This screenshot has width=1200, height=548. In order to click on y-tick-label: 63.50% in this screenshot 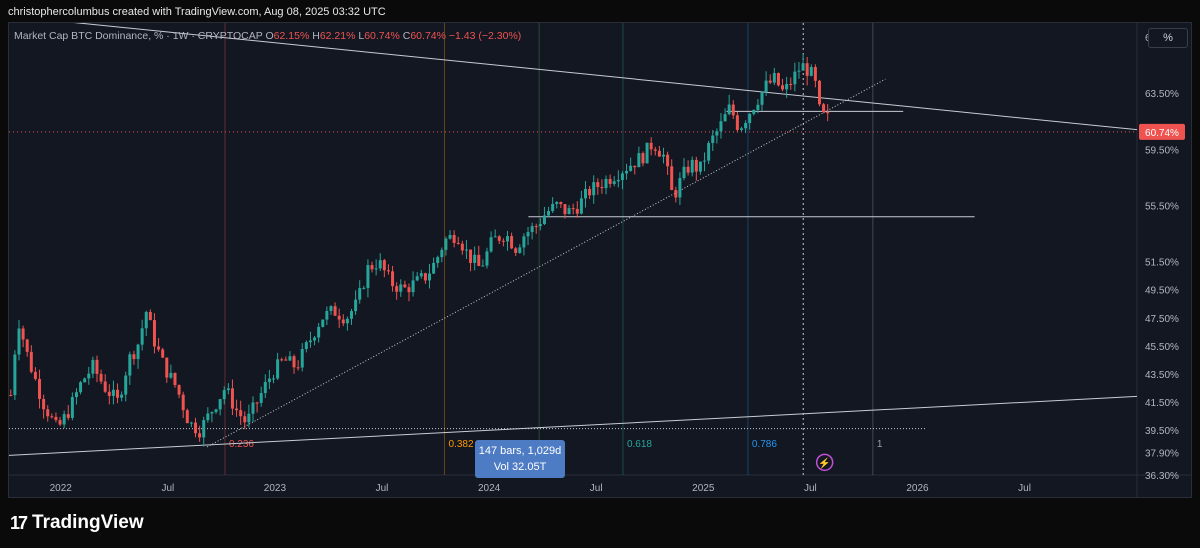, I will do `click(1162, 94)`.